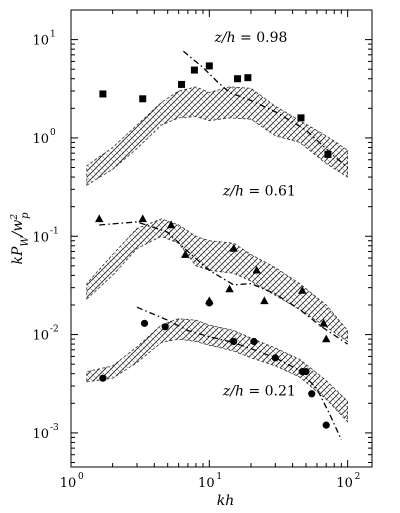 The width and height of the screenshot is (400, 513). Describe the element at coordinates (40, 41) in the screenshot. I see `y-tick-label-0: 10` at that location.